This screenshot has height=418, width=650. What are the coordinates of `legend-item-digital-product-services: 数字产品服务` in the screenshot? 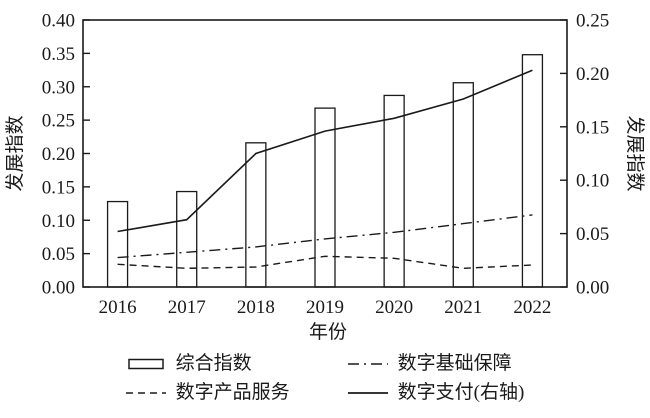 It's located at (207, 393).